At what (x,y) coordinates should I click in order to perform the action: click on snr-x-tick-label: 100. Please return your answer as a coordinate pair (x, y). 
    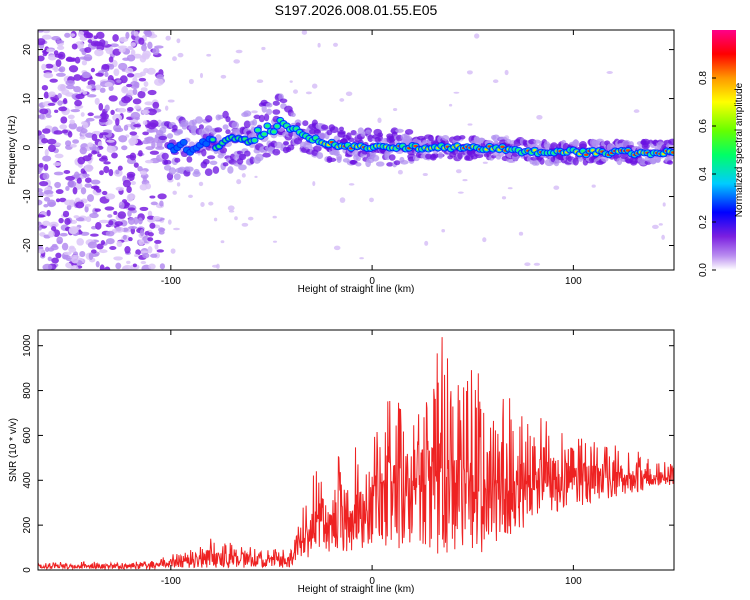
    Looking at the image, I should click on (573, 581).